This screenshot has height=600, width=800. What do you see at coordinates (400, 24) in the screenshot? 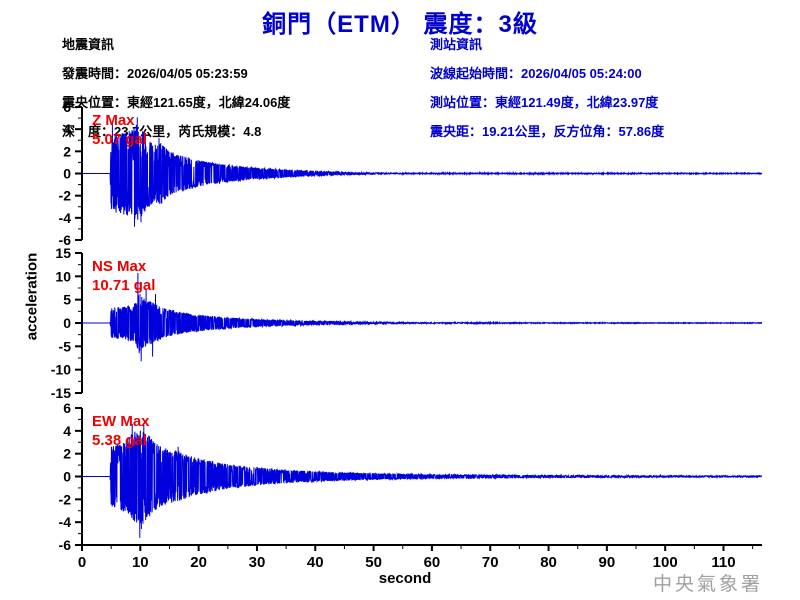
I see `page-title: 銅門（ETM） 震度：3級` at bounding box center [400, 24].